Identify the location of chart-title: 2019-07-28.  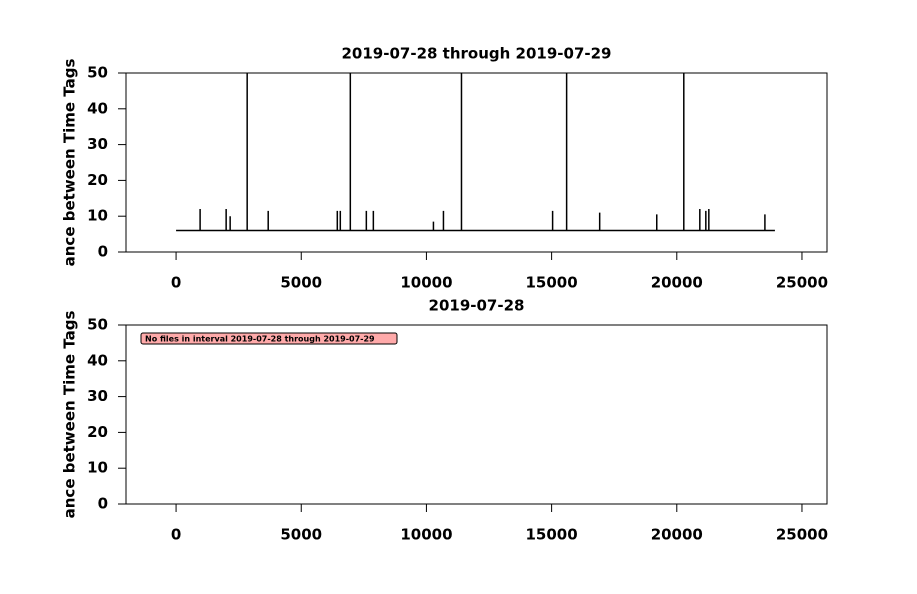
(477, 306).